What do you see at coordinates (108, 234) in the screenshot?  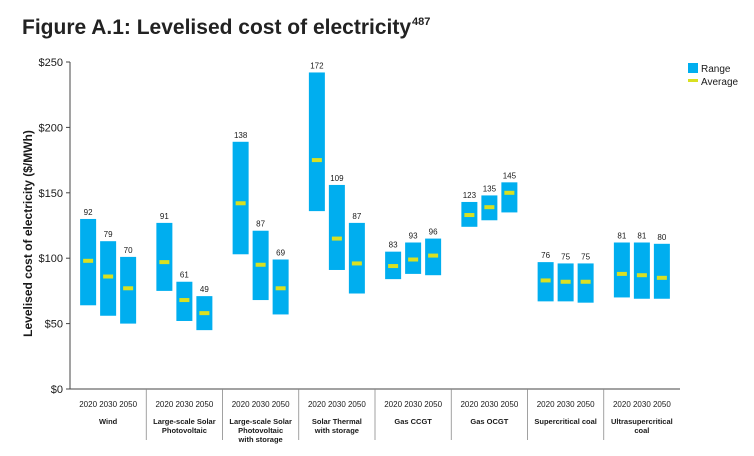 I see `data-label: 79` at bounding box center [108, 234].